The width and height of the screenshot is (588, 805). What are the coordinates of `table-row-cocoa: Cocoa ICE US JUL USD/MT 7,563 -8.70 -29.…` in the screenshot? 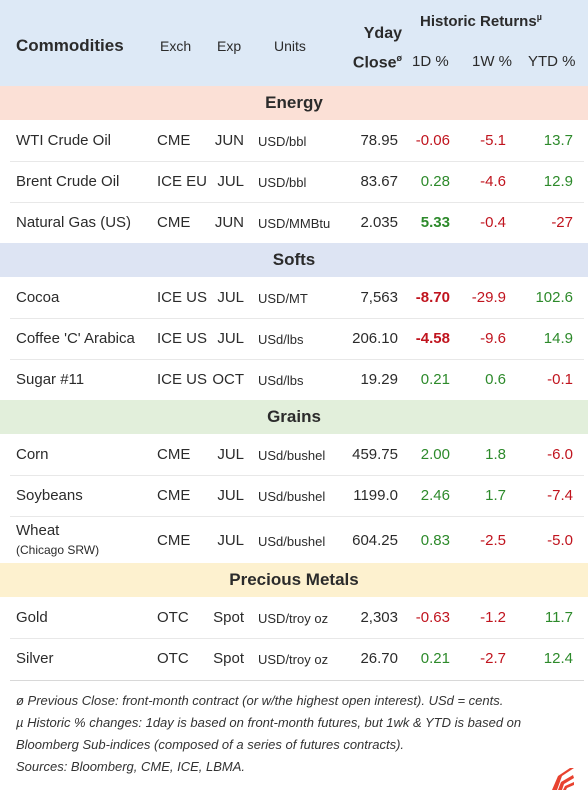 It's located at (294, 297).